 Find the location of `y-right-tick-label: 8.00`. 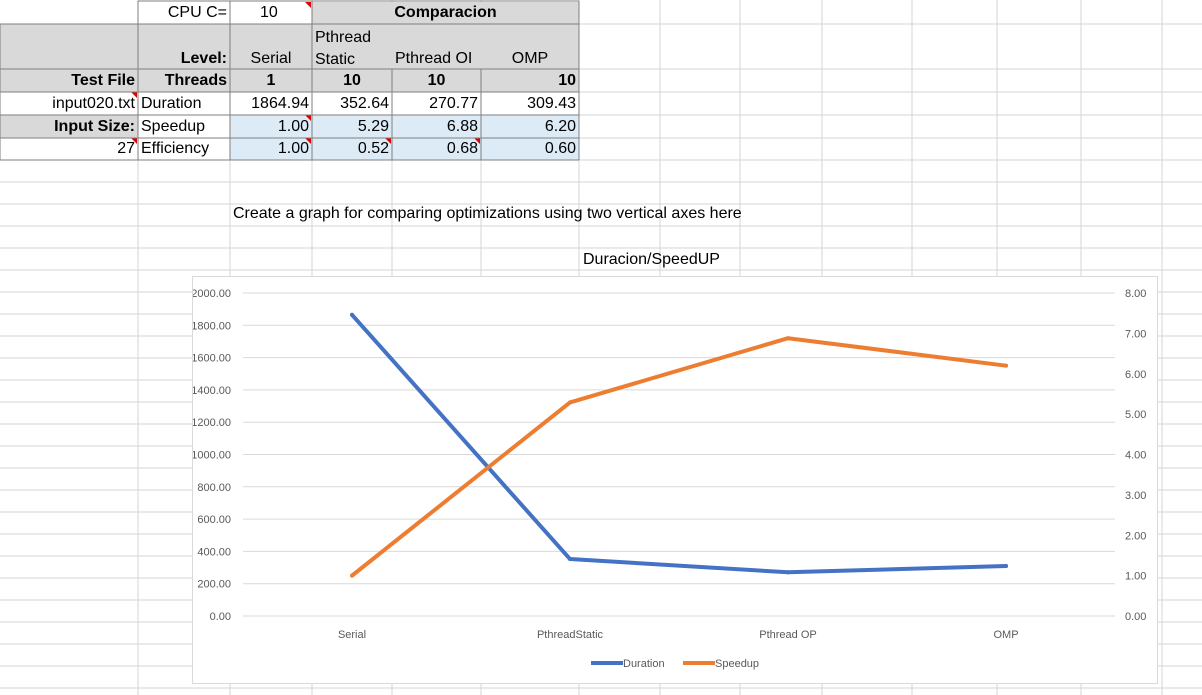

y-right-tick-label: 8.00 is located at coordinates (1135, 294).